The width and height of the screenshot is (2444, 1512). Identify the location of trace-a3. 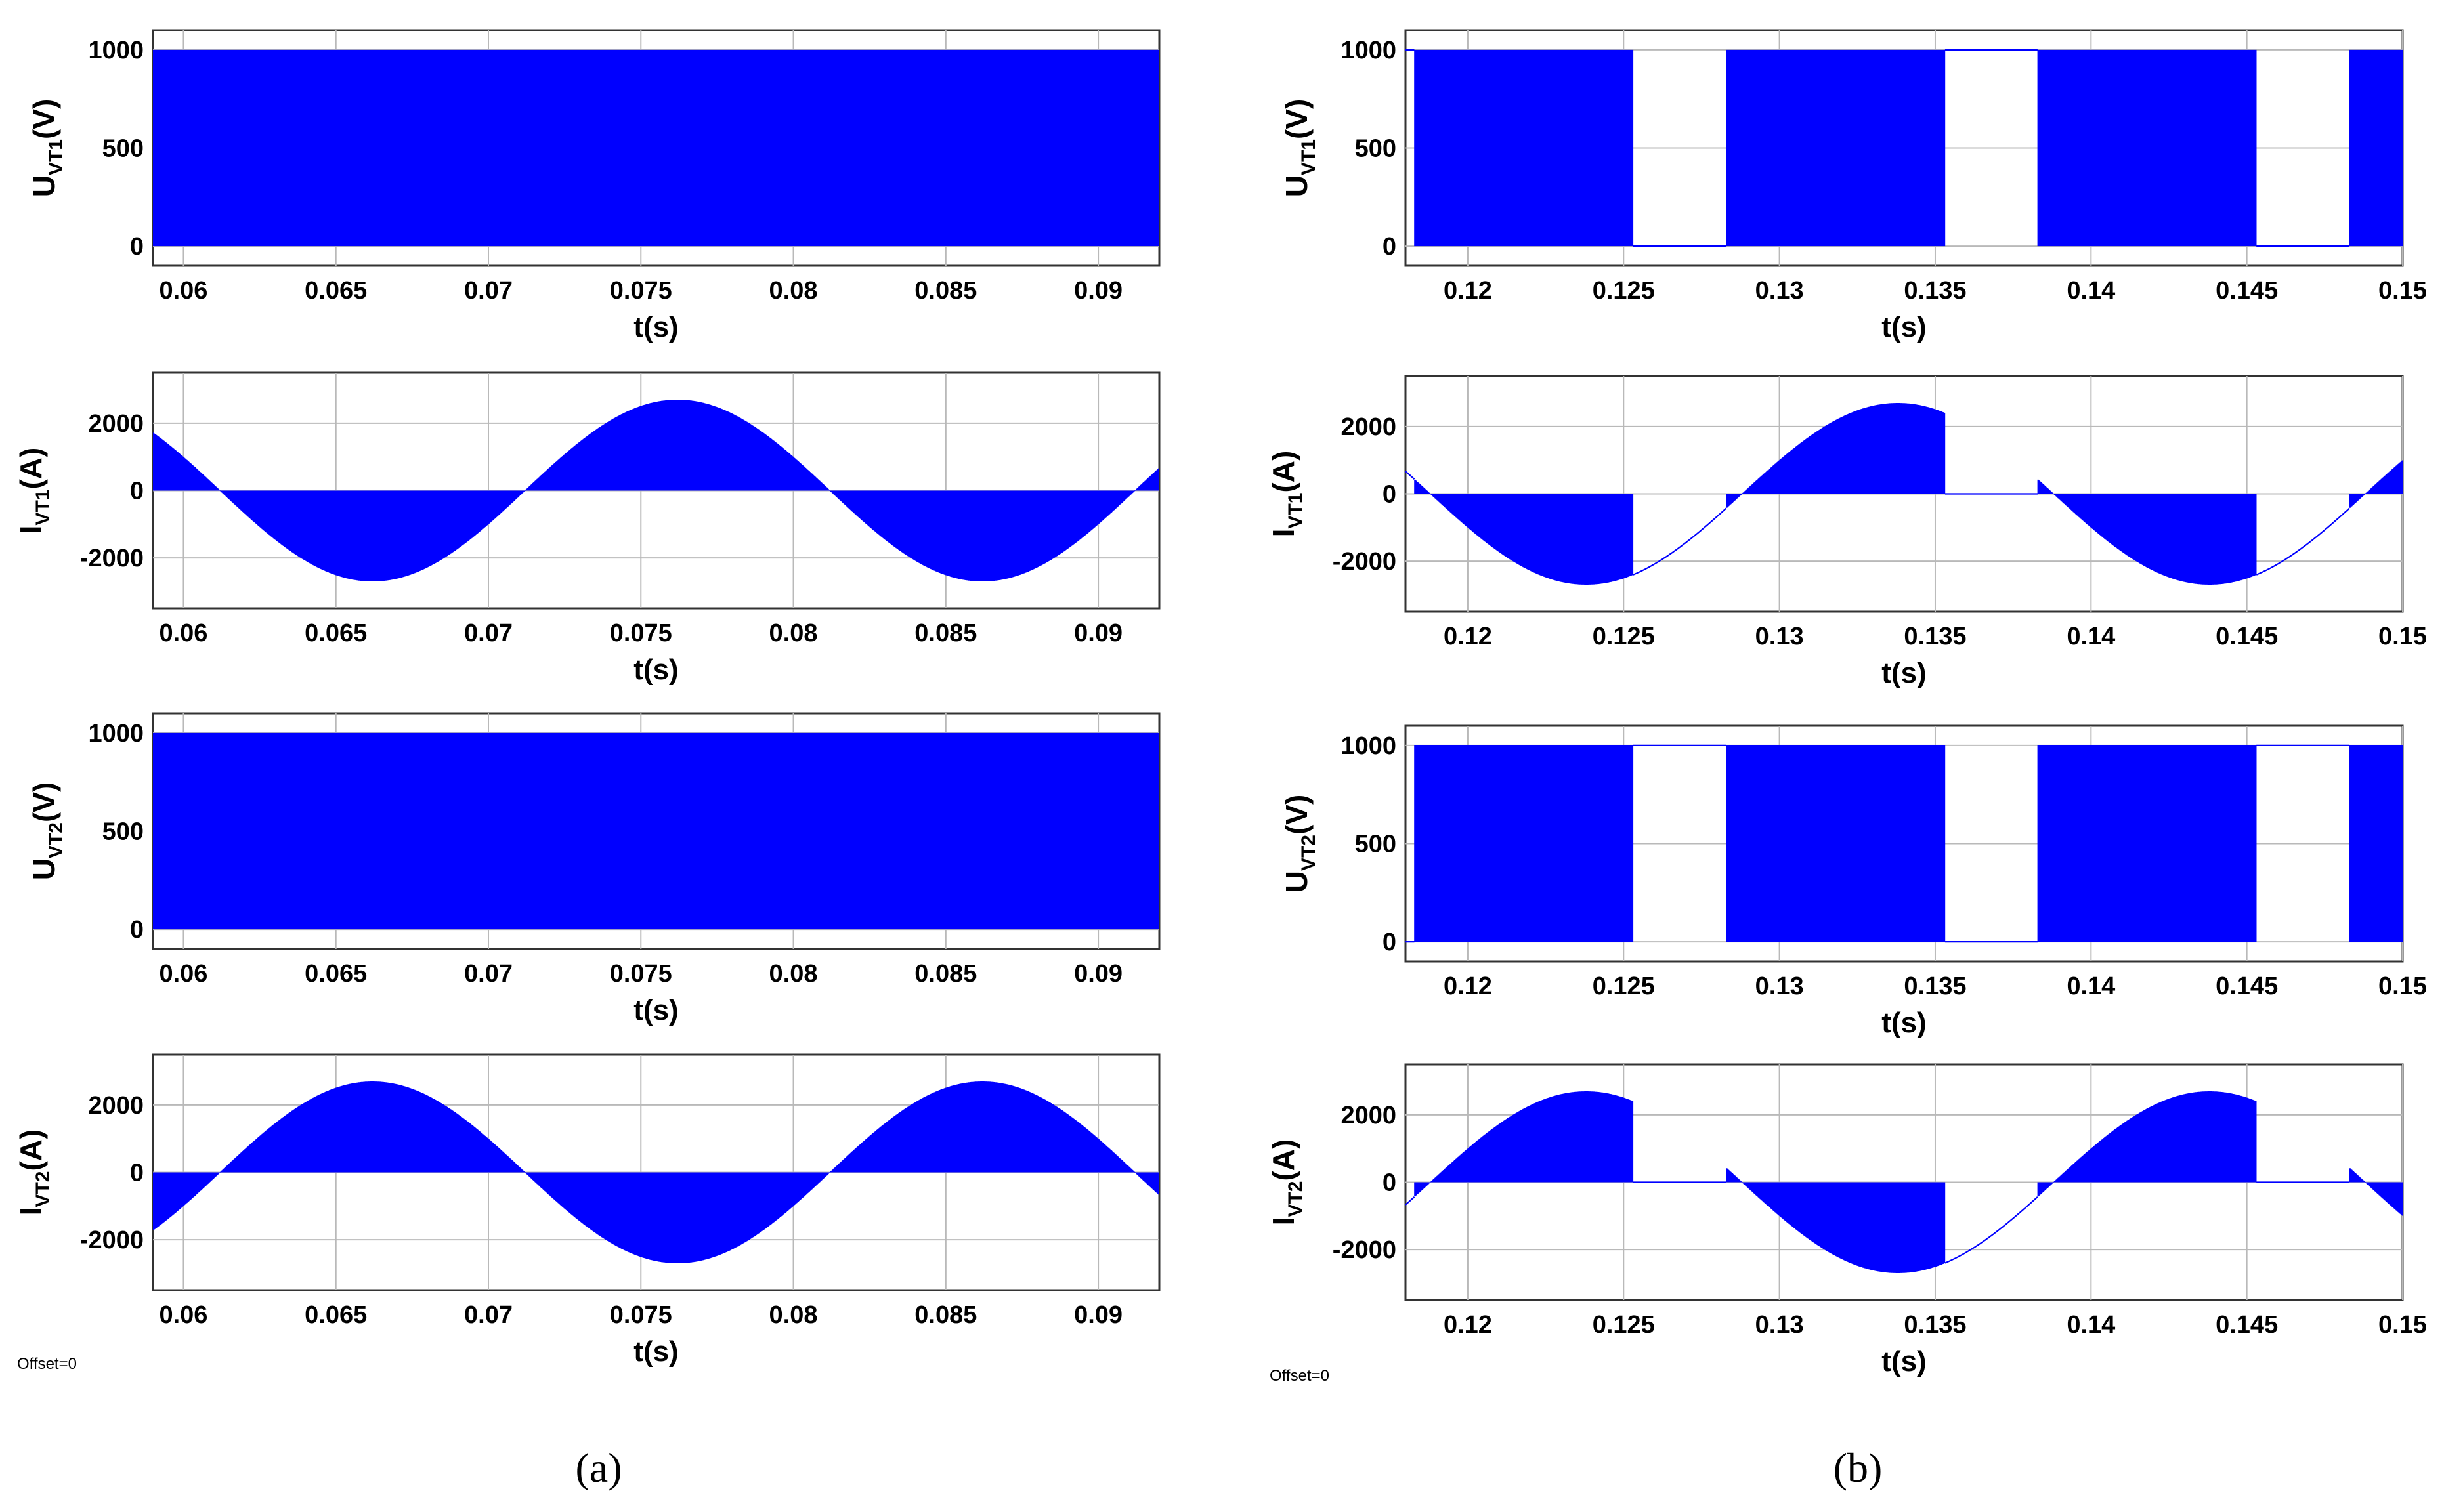
(656, 831).